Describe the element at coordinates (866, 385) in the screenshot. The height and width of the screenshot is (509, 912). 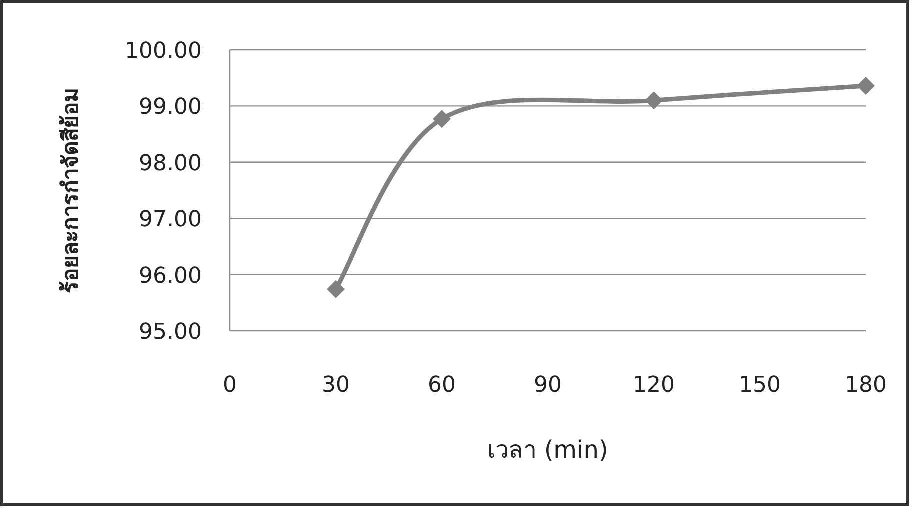
I see `x-tick-label: 180` at that location.